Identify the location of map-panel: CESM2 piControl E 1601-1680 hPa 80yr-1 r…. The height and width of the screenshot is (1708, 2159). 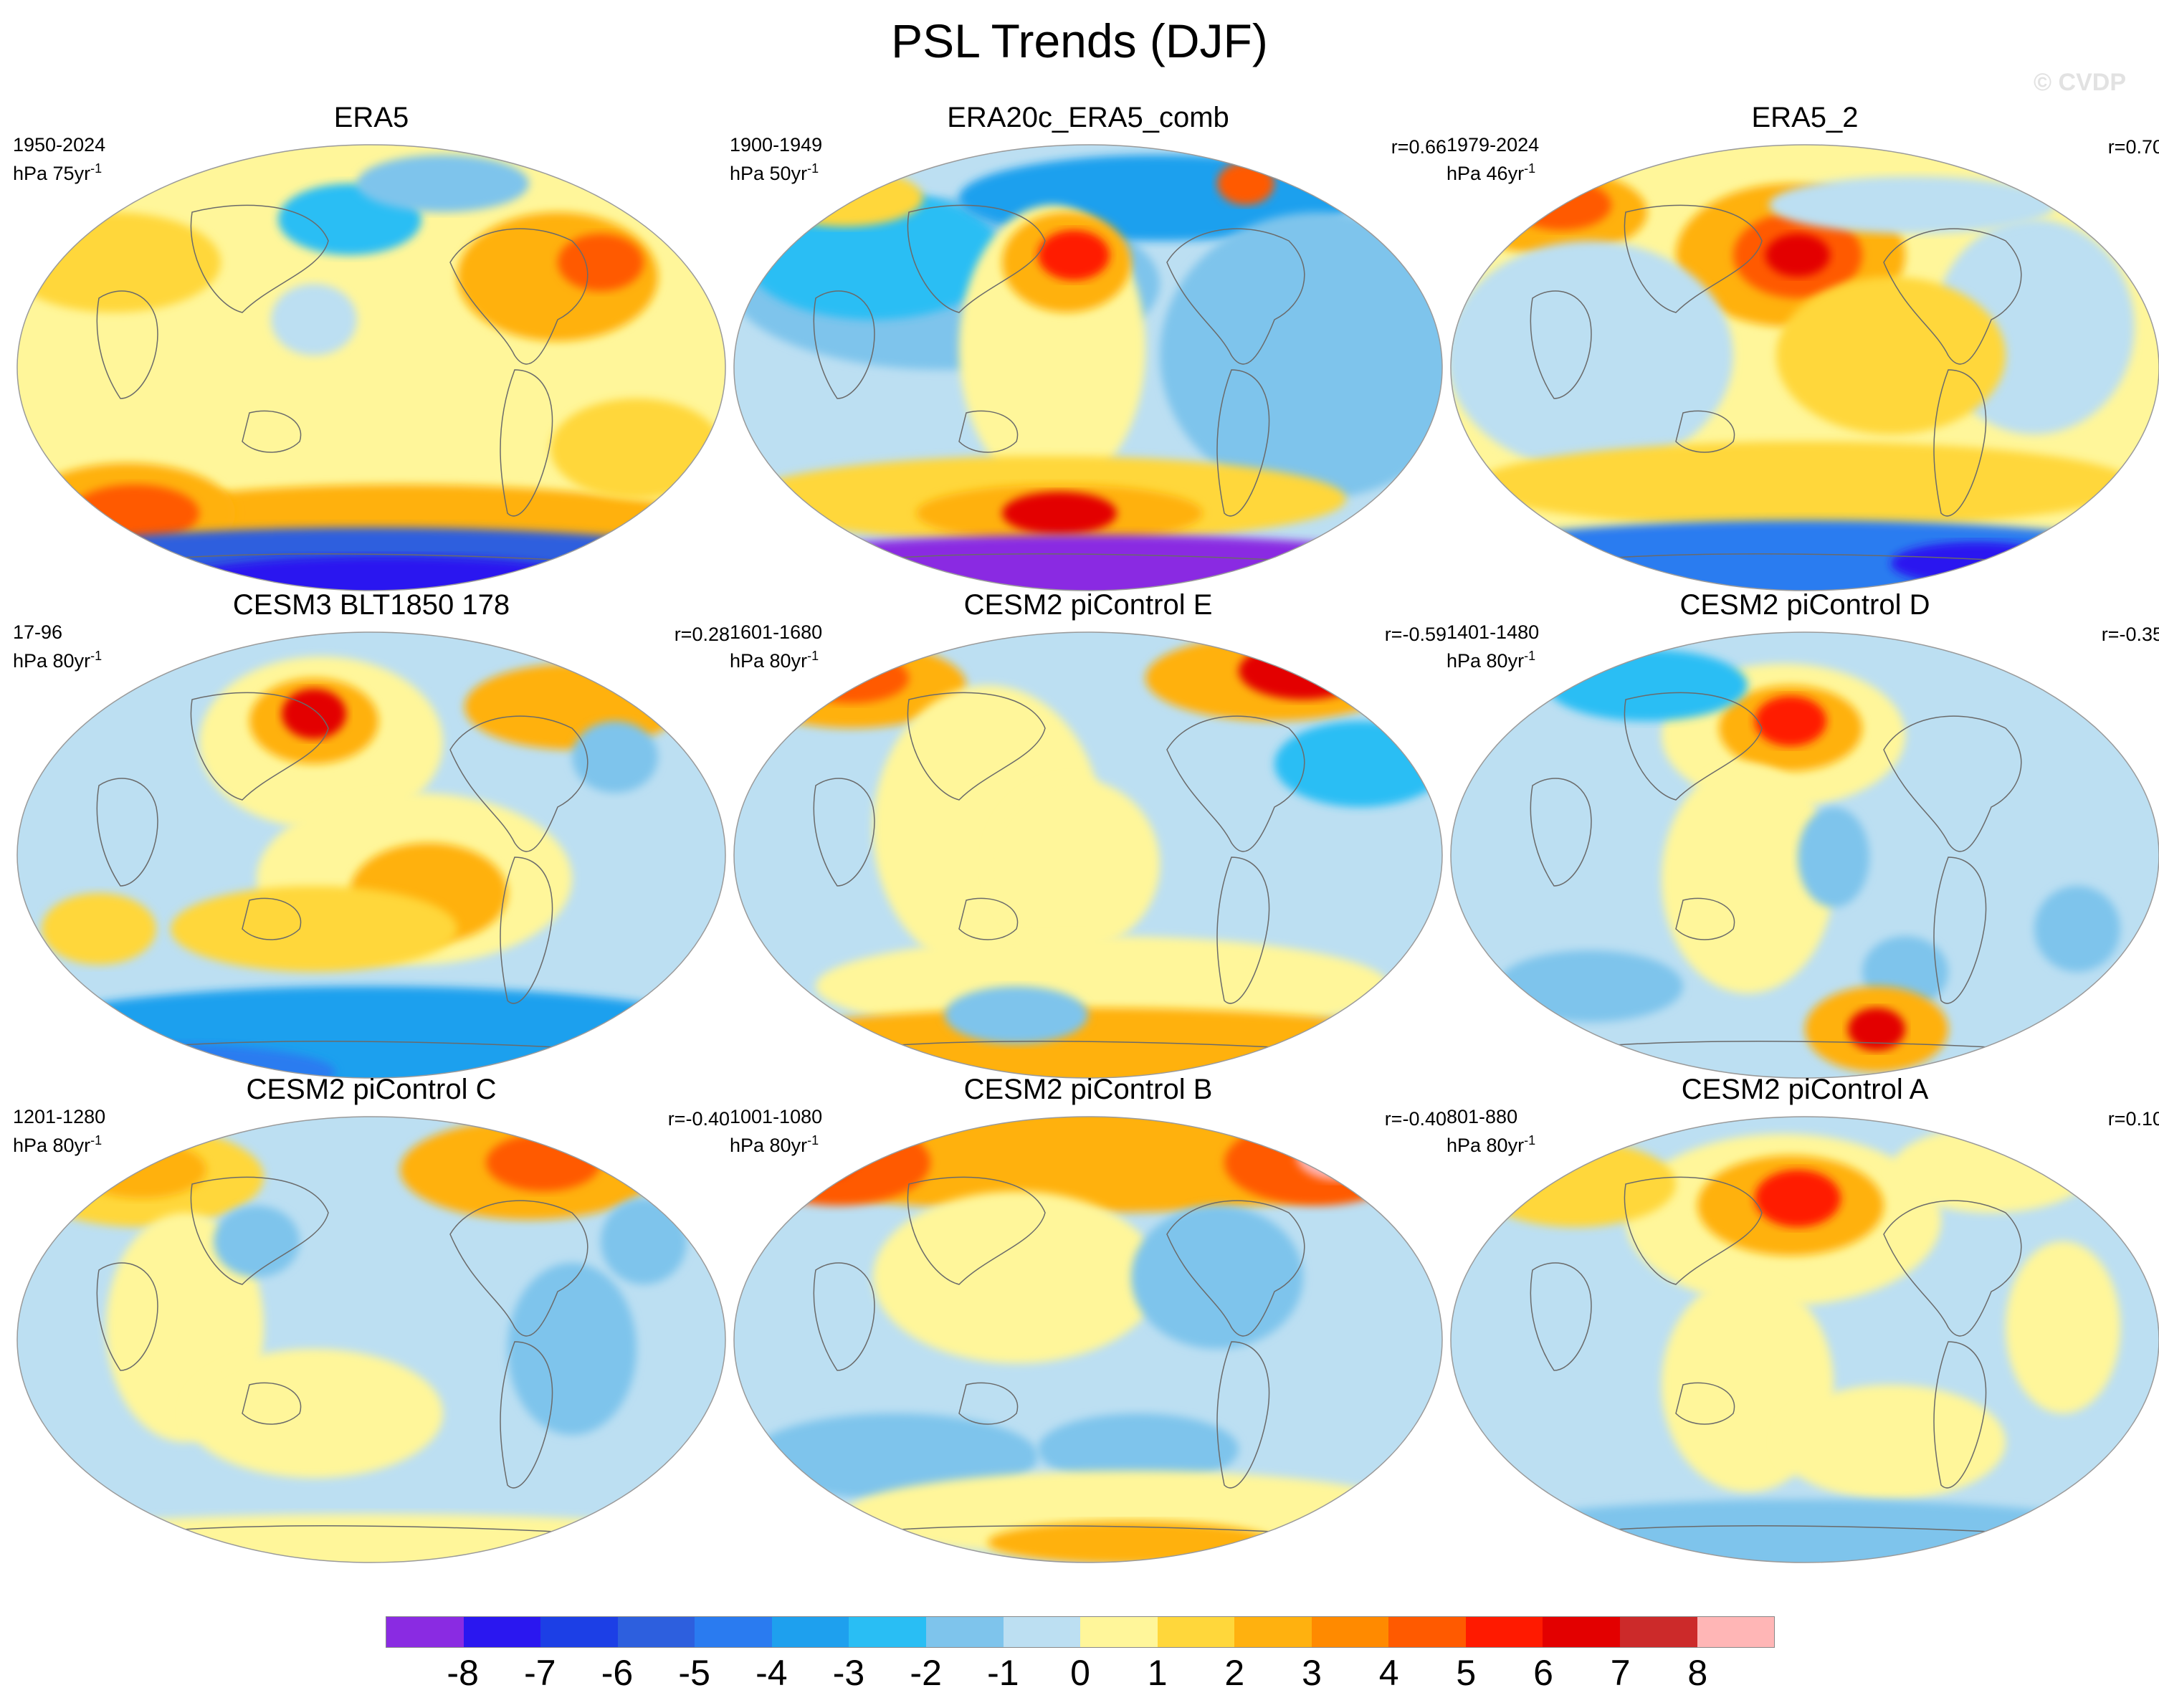
(1088, 835).